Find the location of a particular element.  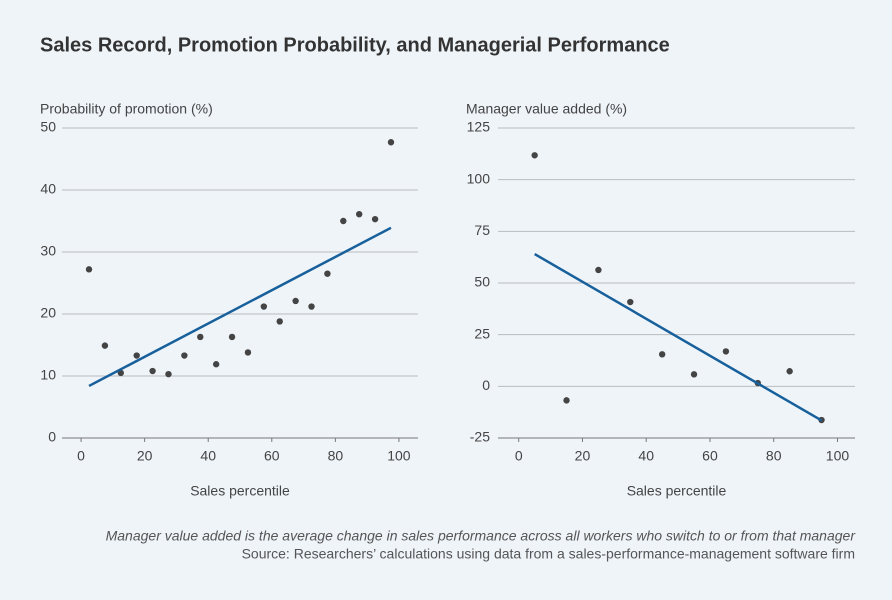

y-tick-label: 20 is located at coordinates (48, 313).